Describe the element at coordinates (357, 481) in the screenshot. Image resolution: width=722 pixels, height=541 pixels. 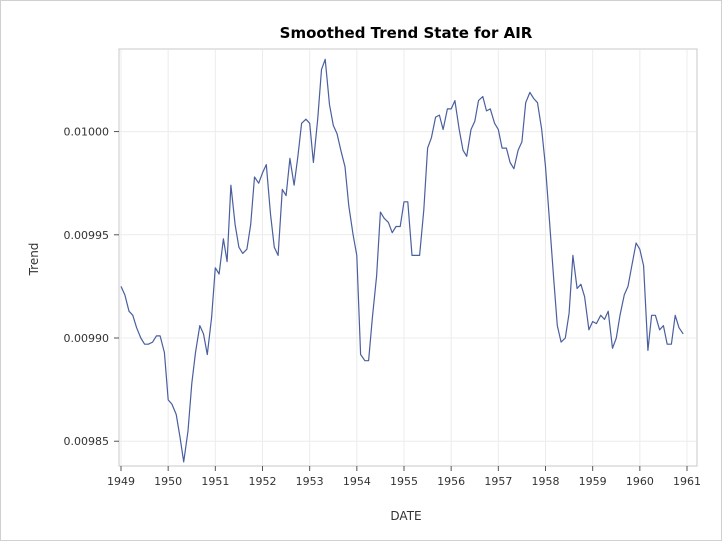
I see `x-tick-label: 1954` at that location.